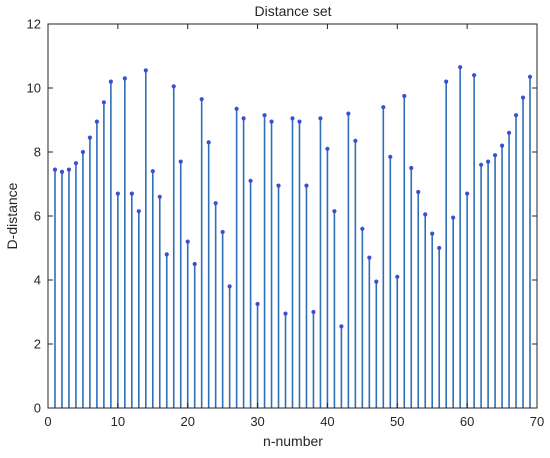 This screenshot has width=550, height=458. I want to click on y-tick-label: 6, so click(37, 216).